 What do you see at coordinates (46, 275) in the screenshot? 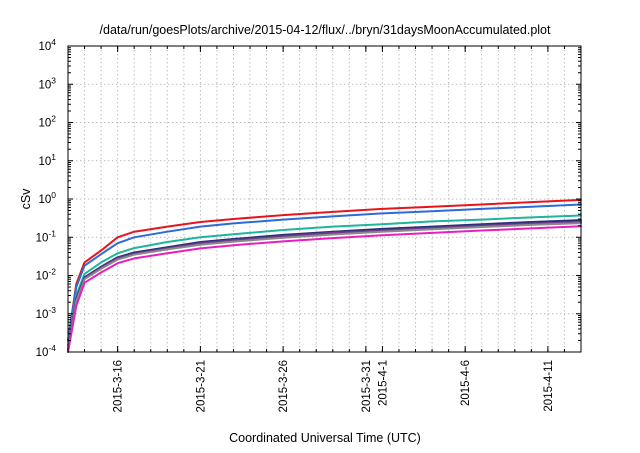
I see `y-tick-label: 10⁻²` at bounding box center [46, 275].